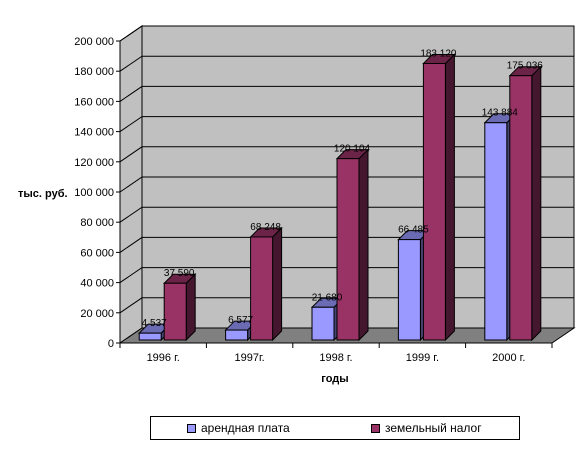 The image size is (588, 449). I want to click on x-axis-ticks: 1996 г. 1997г. 1998 г. 1999 г. 2000 г., so click(336, 353).